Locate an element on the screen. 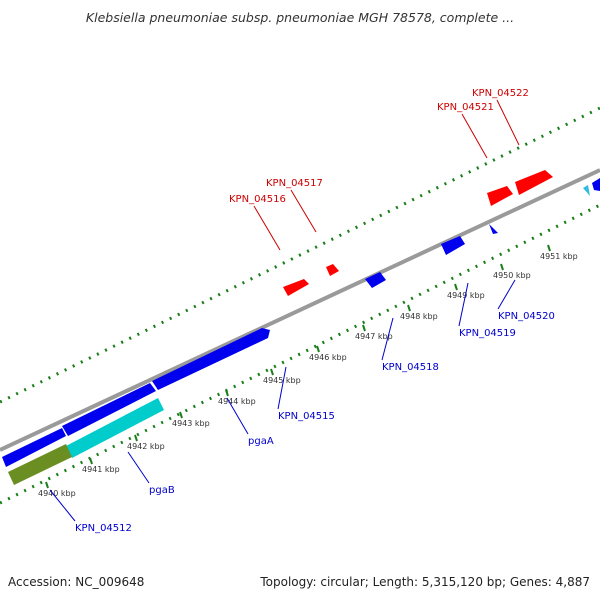 This screenshot has width=600, height=600. gene-label-reverse: KPN_04520 is located at coordinates (526, 316).